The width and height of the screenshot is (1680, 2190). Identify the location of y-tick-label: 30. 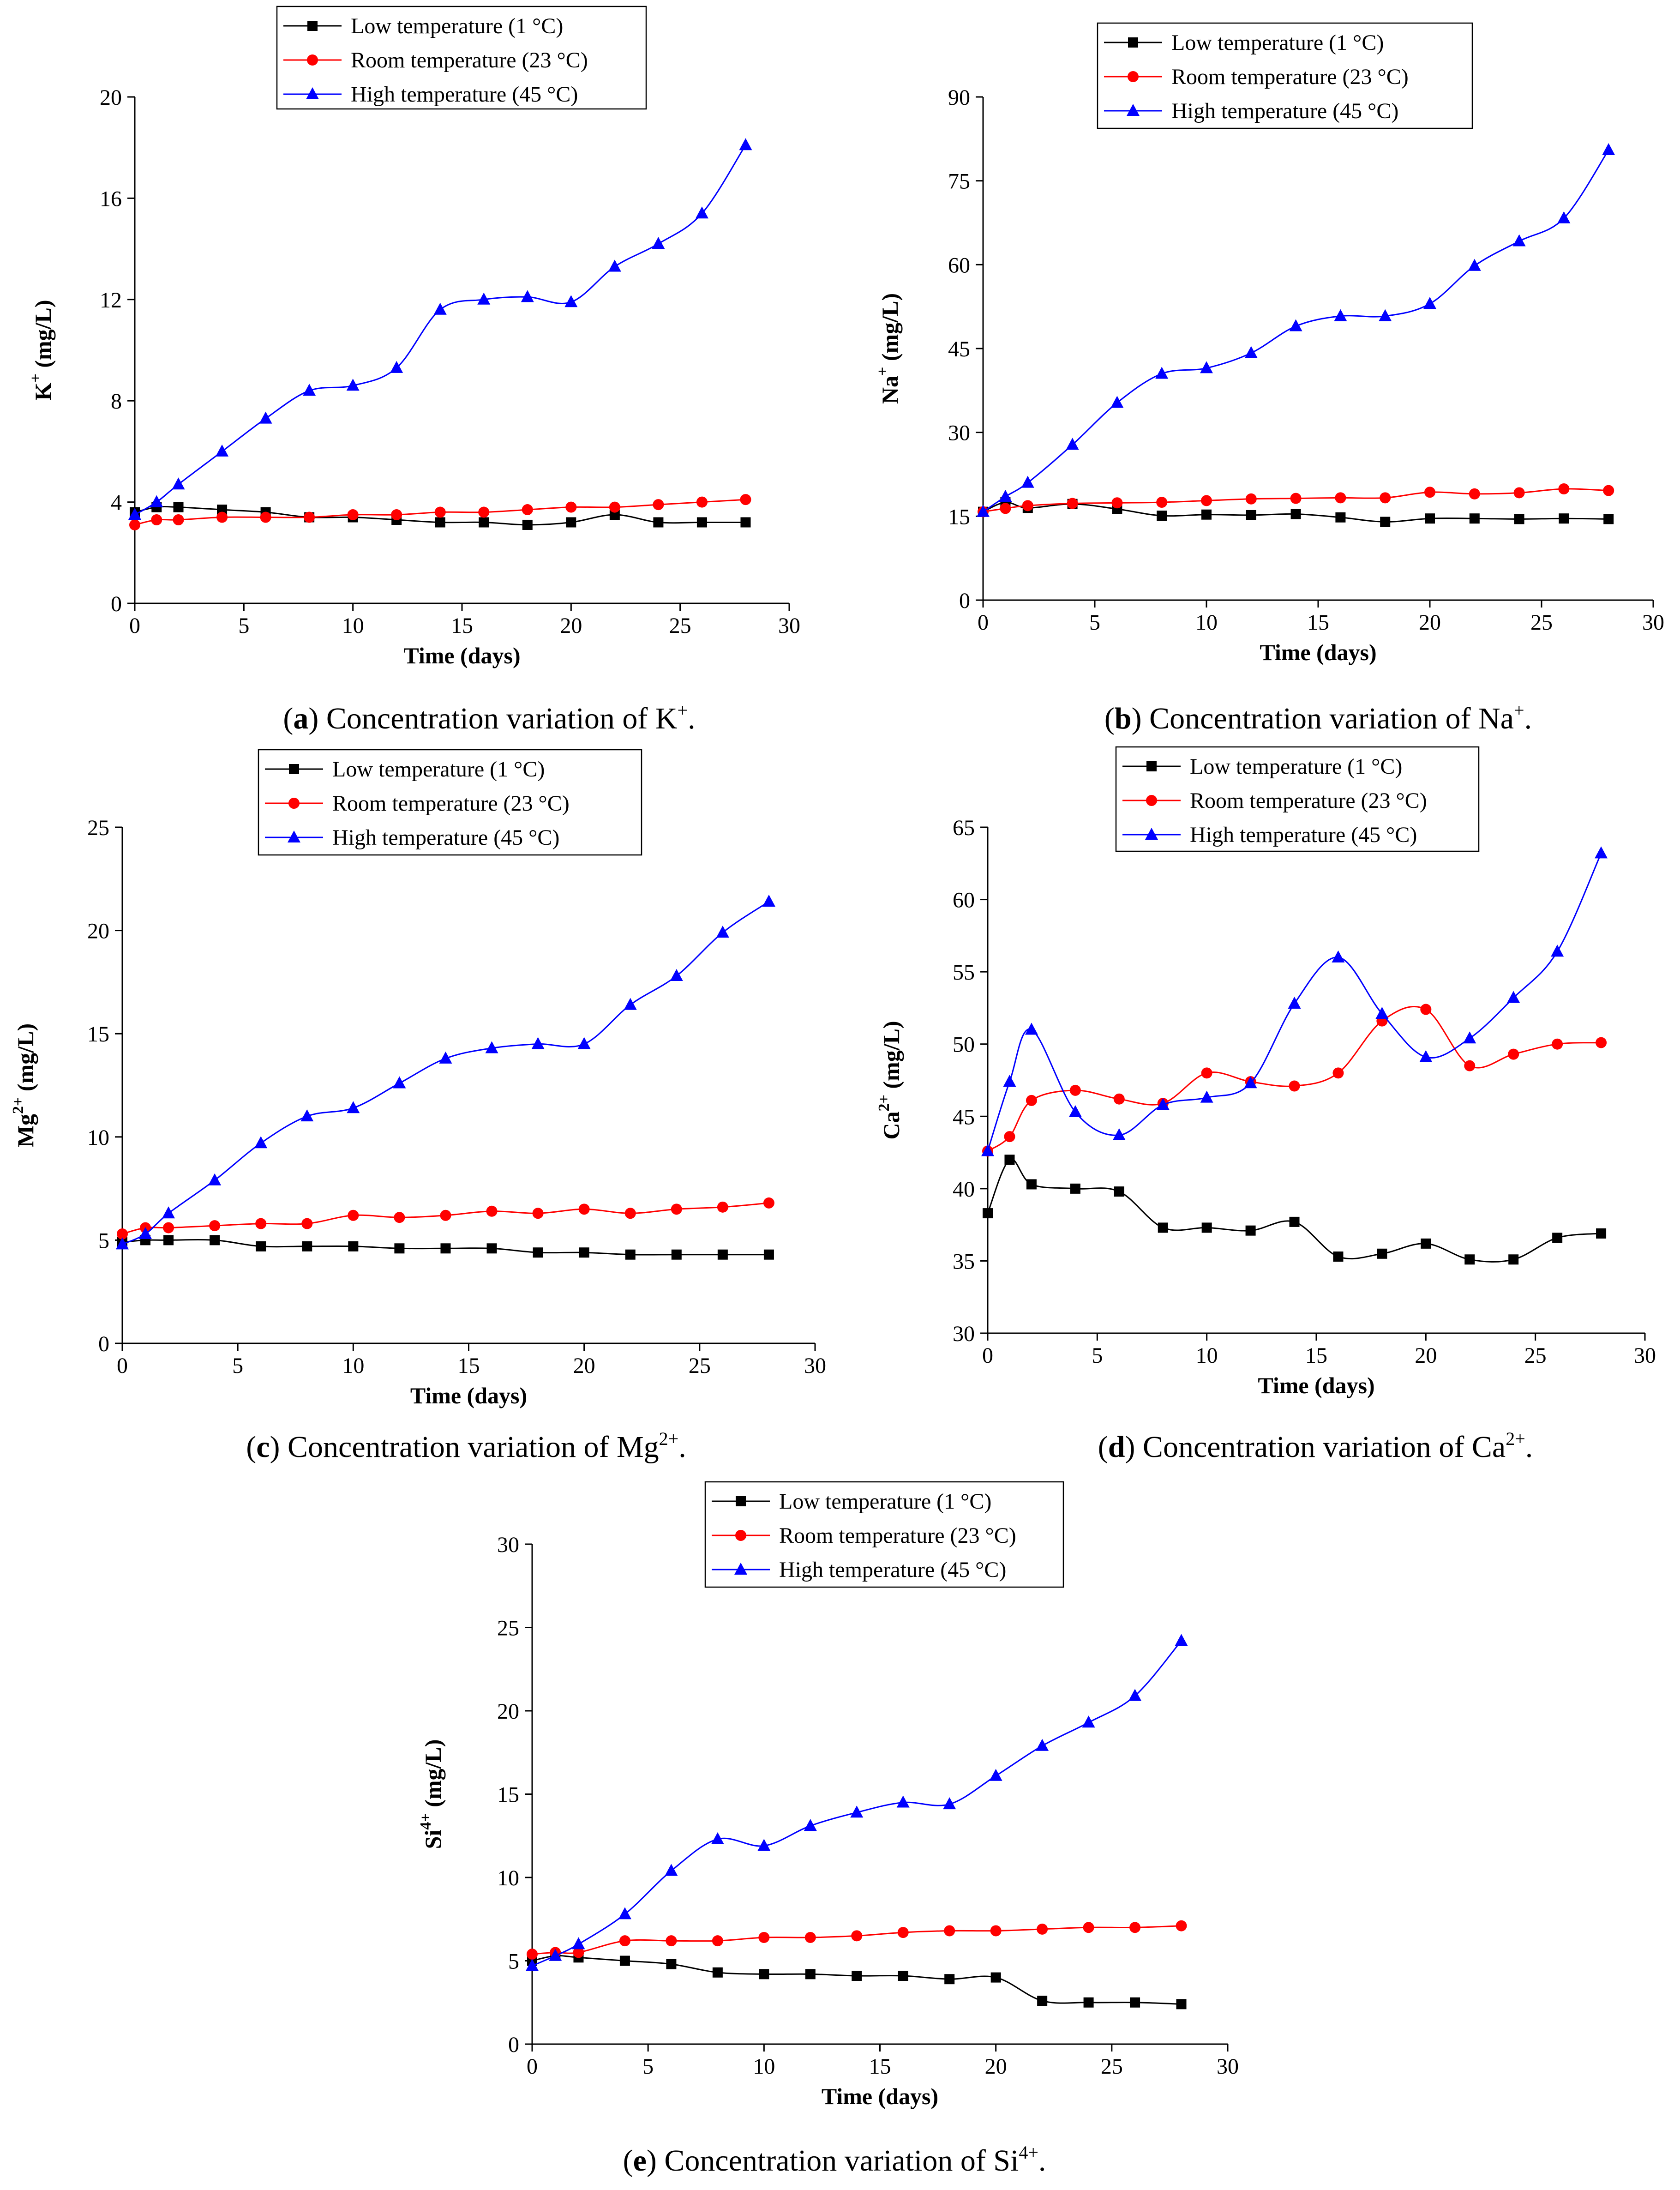
(964, 1334).